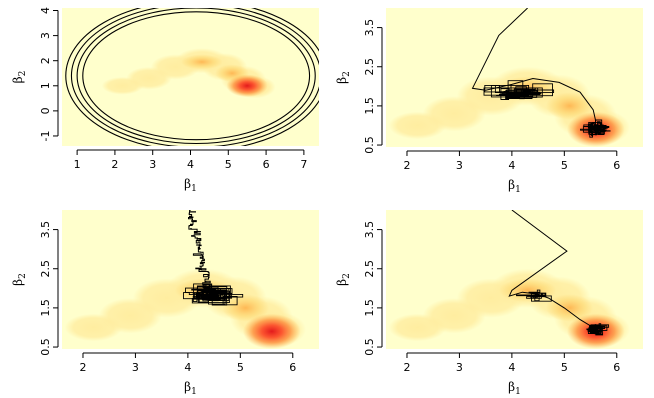  I want to click on trace-walk, so click(200, 249).